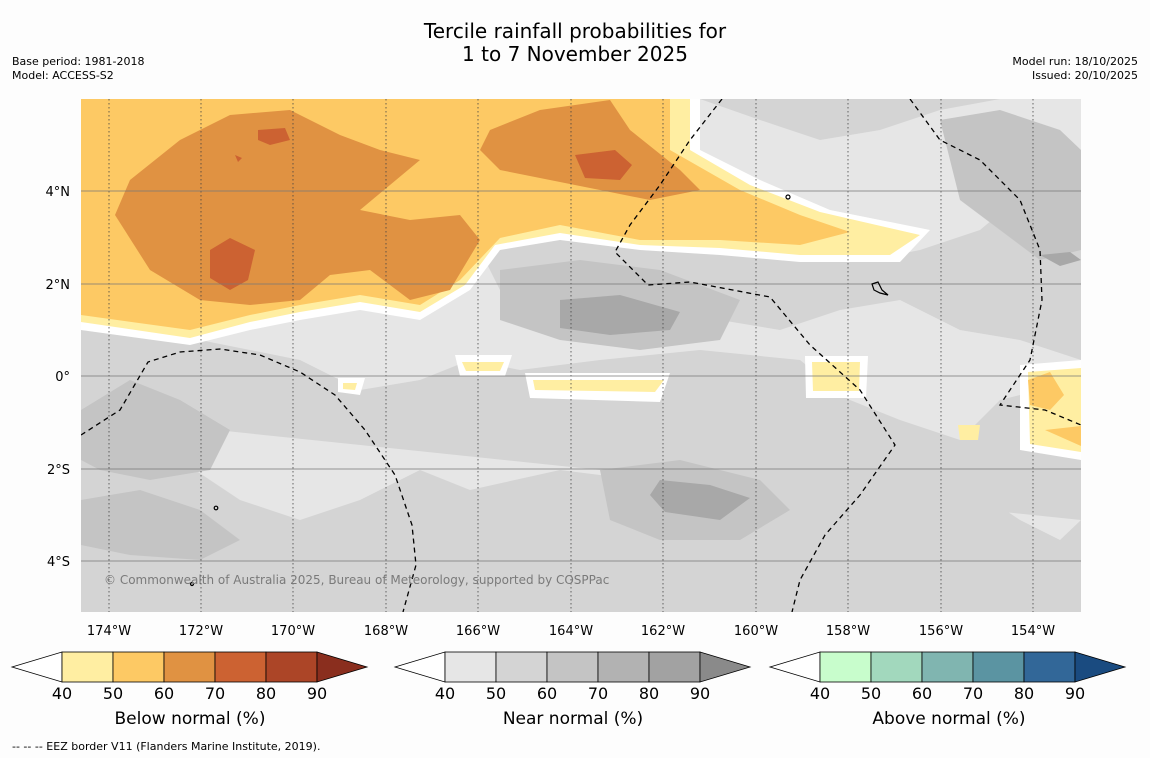 The image size is (1150, 758). What do you see at coordinates (293, 631) in the screenshot?
I see `lon-tick-label: 170°W` at bounding box center [293, 631].